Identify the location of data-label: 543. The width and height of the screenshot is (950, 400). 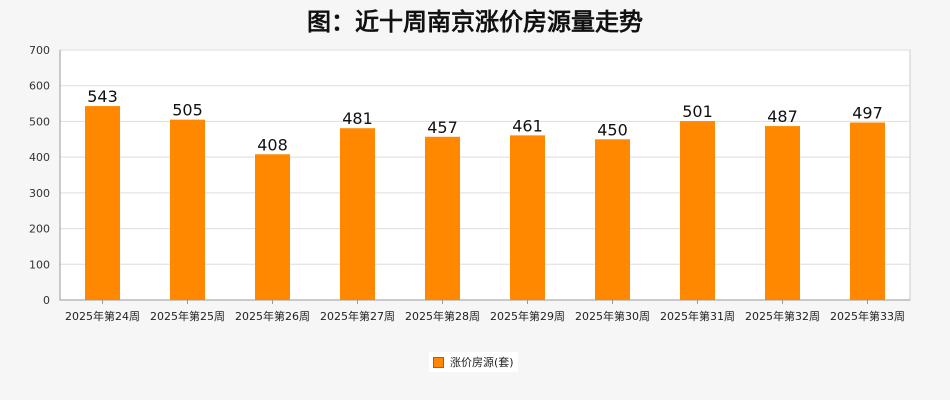
(102, 96).